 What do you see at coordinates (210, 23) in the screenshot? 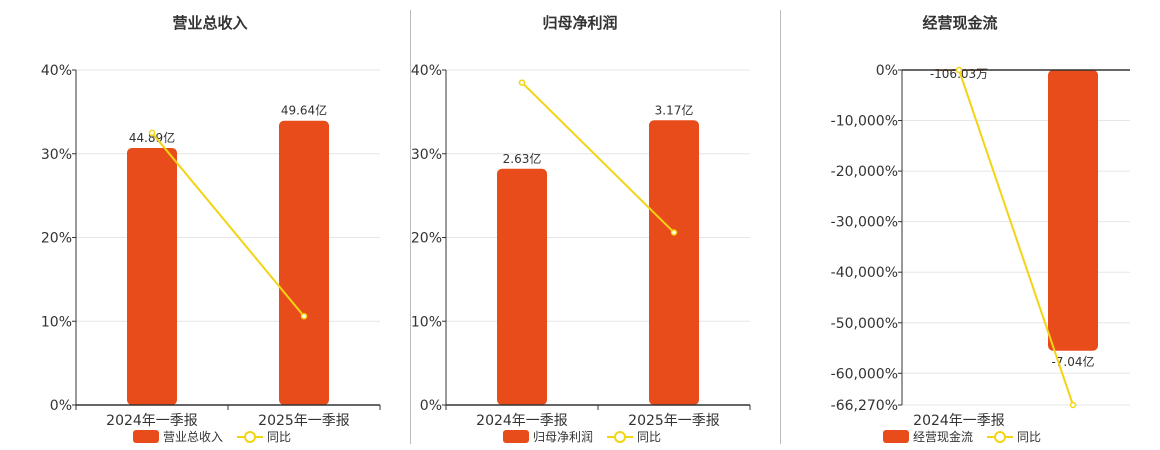
I see `chart-title-revenue: 营业总收入` at bounding box center [210, 23].